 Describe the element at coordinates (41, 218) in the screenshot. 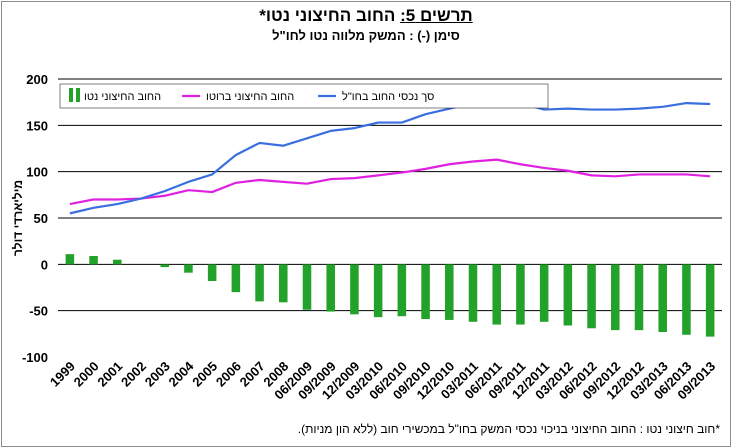

I see `y-tick-label: 50` at that location.